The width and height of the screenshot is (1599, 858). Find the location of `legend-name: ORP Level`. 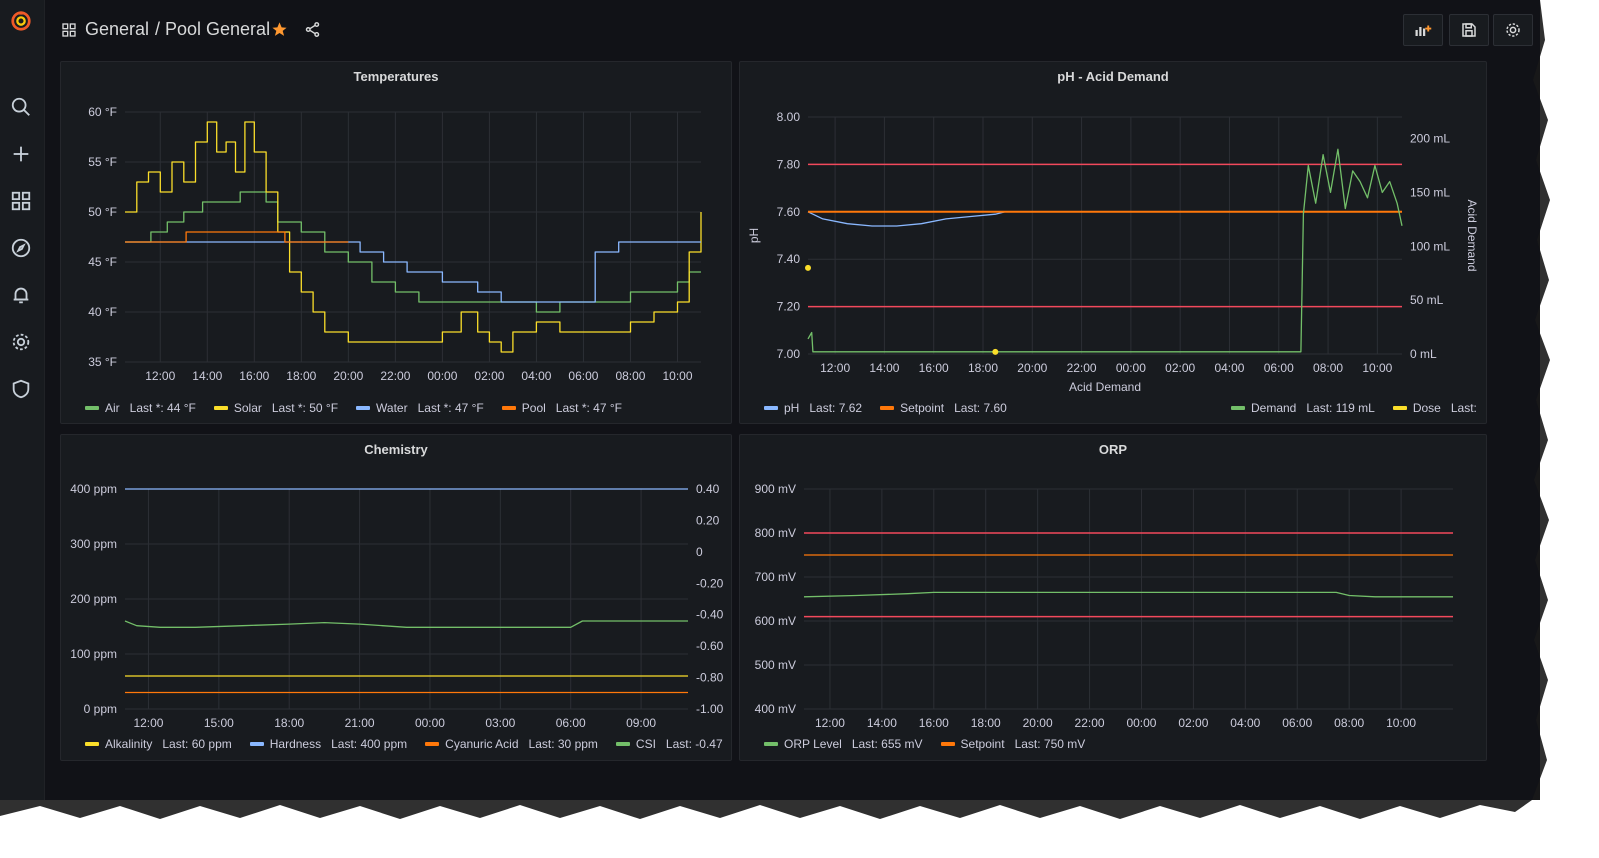

legend-name: ORP Level is located at coordinates (813, 744).